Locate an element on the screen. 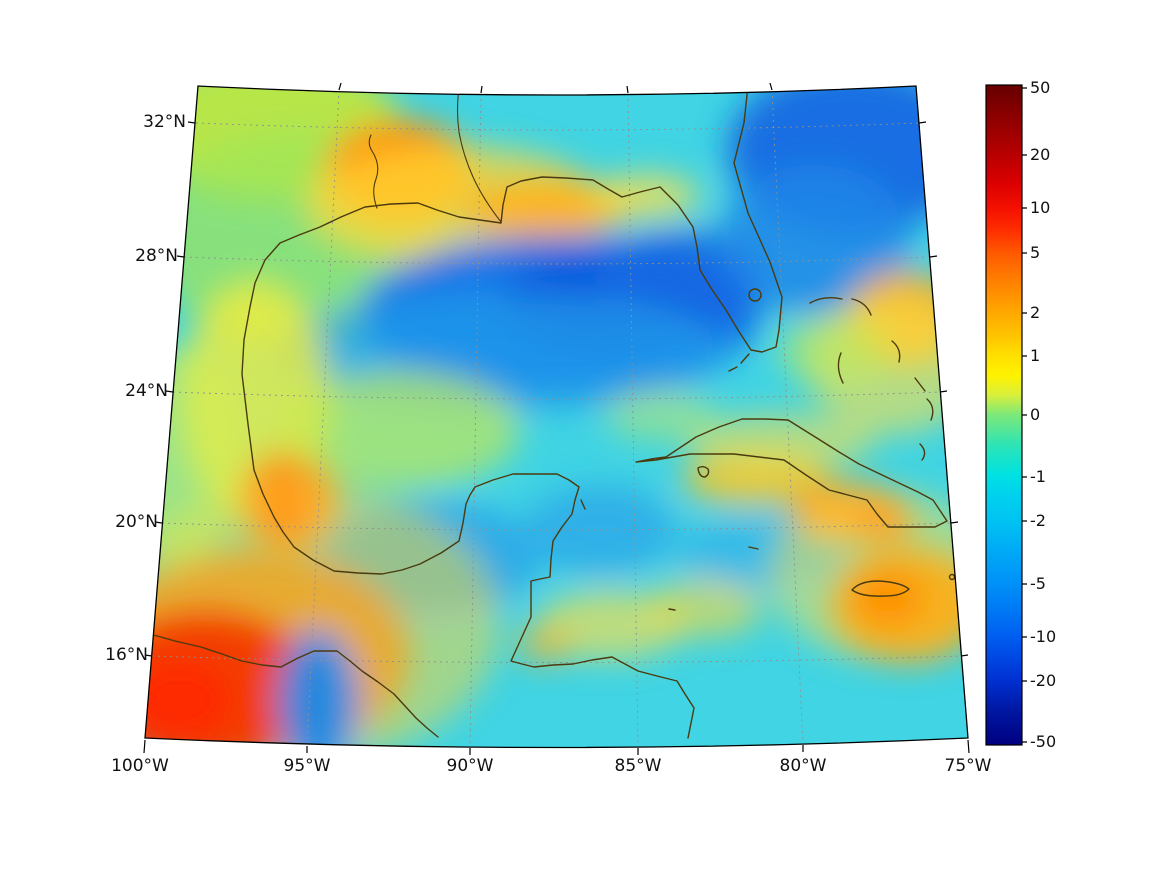 Image resolution: width=1167 pixels, height=875 pixels. lat-tick-label: 20°N is located at coordinates (136, 522).